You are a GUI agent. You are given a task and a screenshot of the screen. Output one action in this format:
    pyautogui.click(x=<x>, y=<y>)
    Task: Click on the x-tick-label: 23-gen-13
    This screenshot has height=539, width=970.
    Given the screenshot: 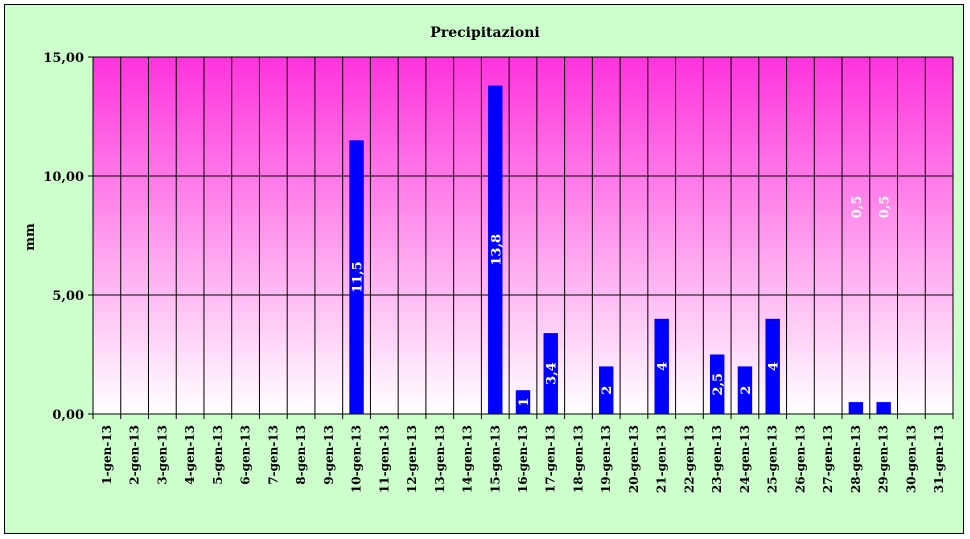 What is the action you would take?
    pyautogui.click(x=717, y=459)
    